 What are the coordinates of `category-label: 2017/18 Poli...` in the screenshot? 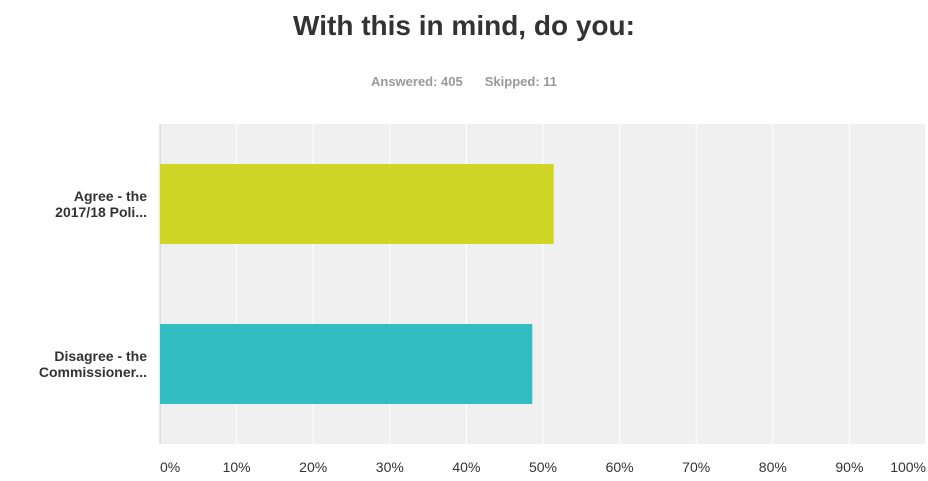 It's located at (101, 212).